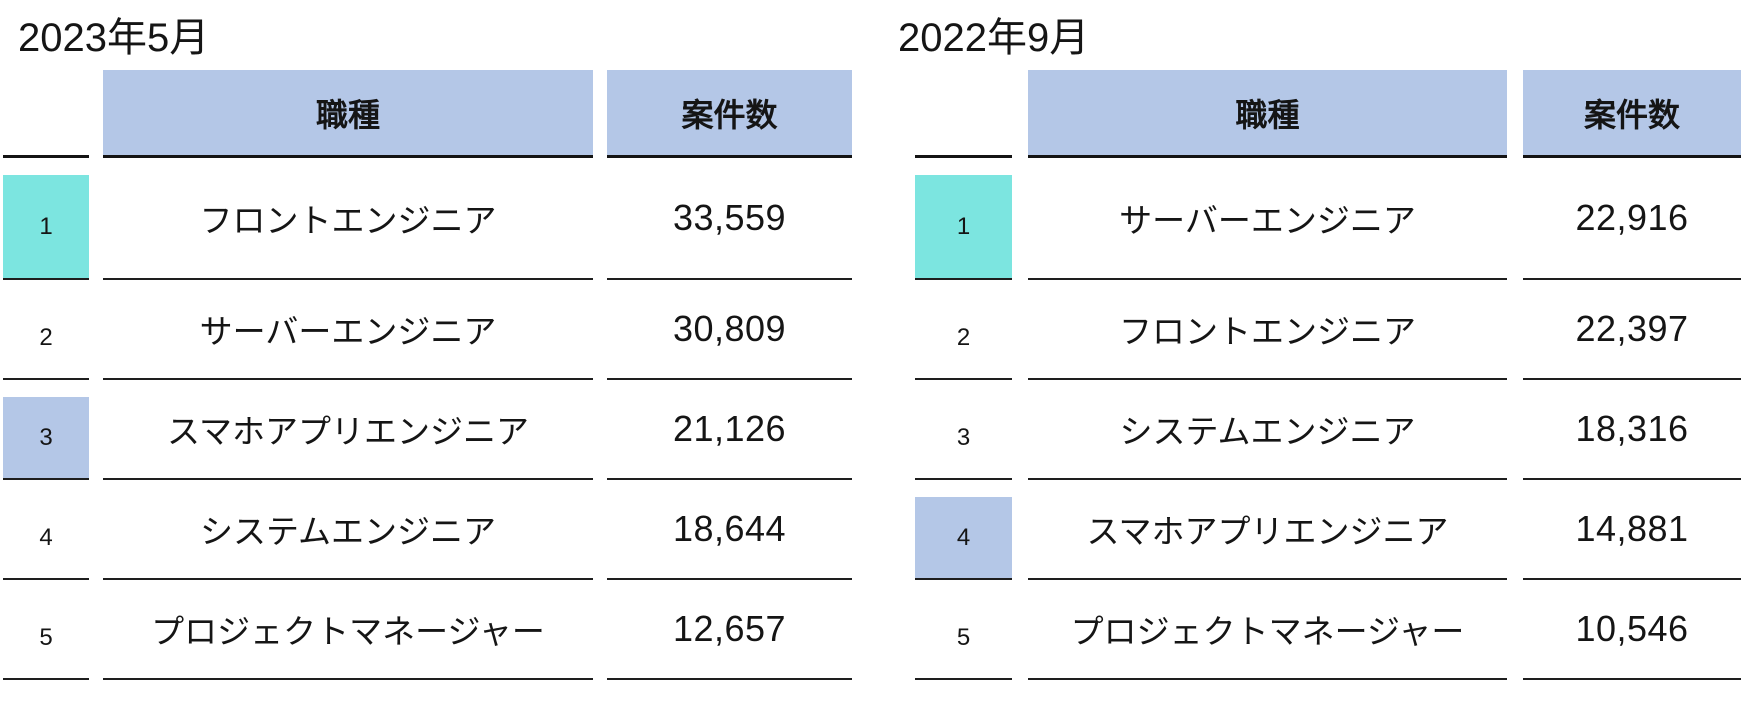  What do you see at coordinates (1632, 530) in the screenshot?
I see `count-cell: 14,881` at bounding box center [1632, 530].